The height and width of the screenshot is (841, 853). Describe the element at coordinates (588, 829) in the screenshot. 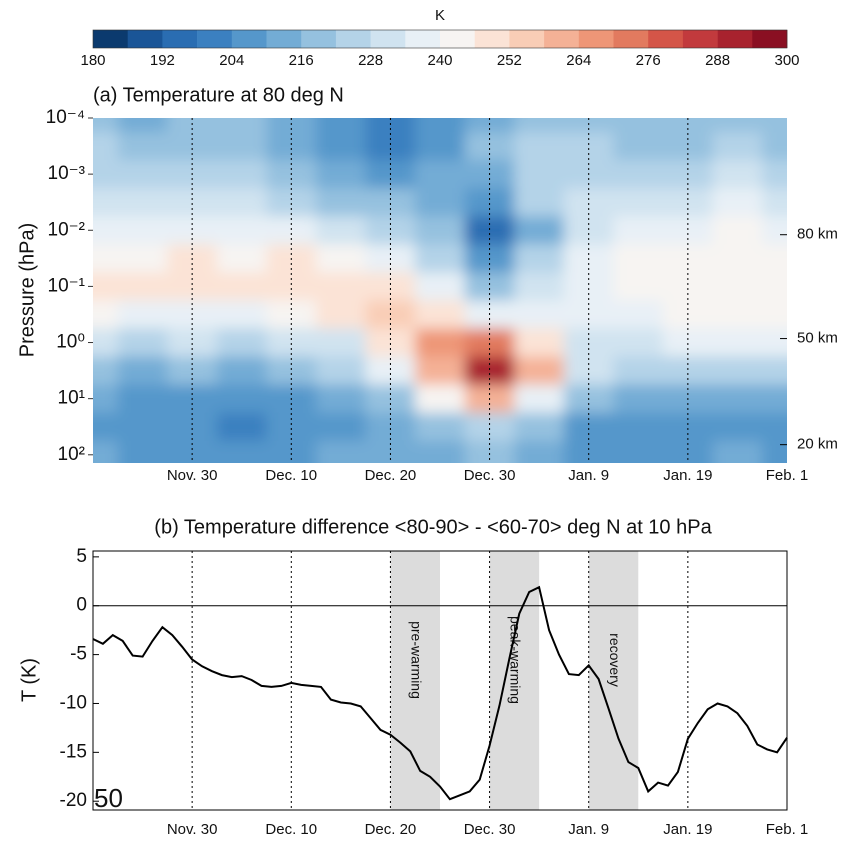

I see `x-tick-label: Jan. 9` at that location.